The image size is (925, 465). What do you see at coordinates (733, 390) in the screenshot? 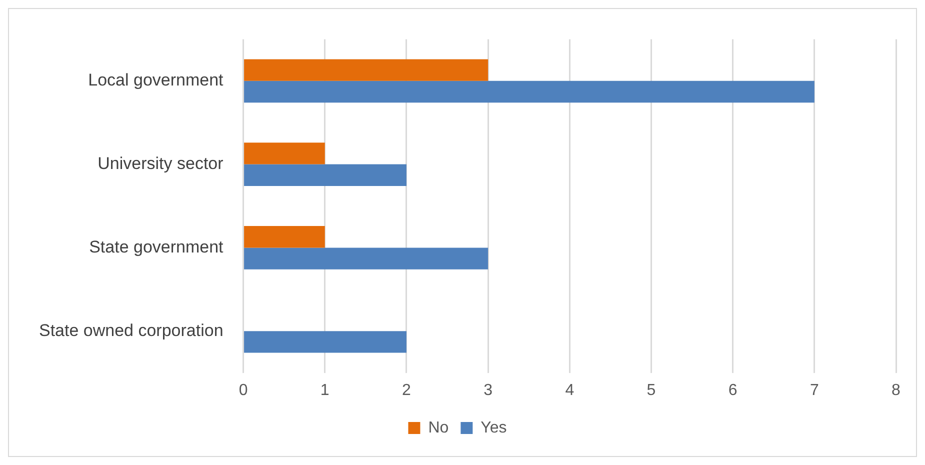
I see `x-tick-label: 6` at bounding box center [733, 390].